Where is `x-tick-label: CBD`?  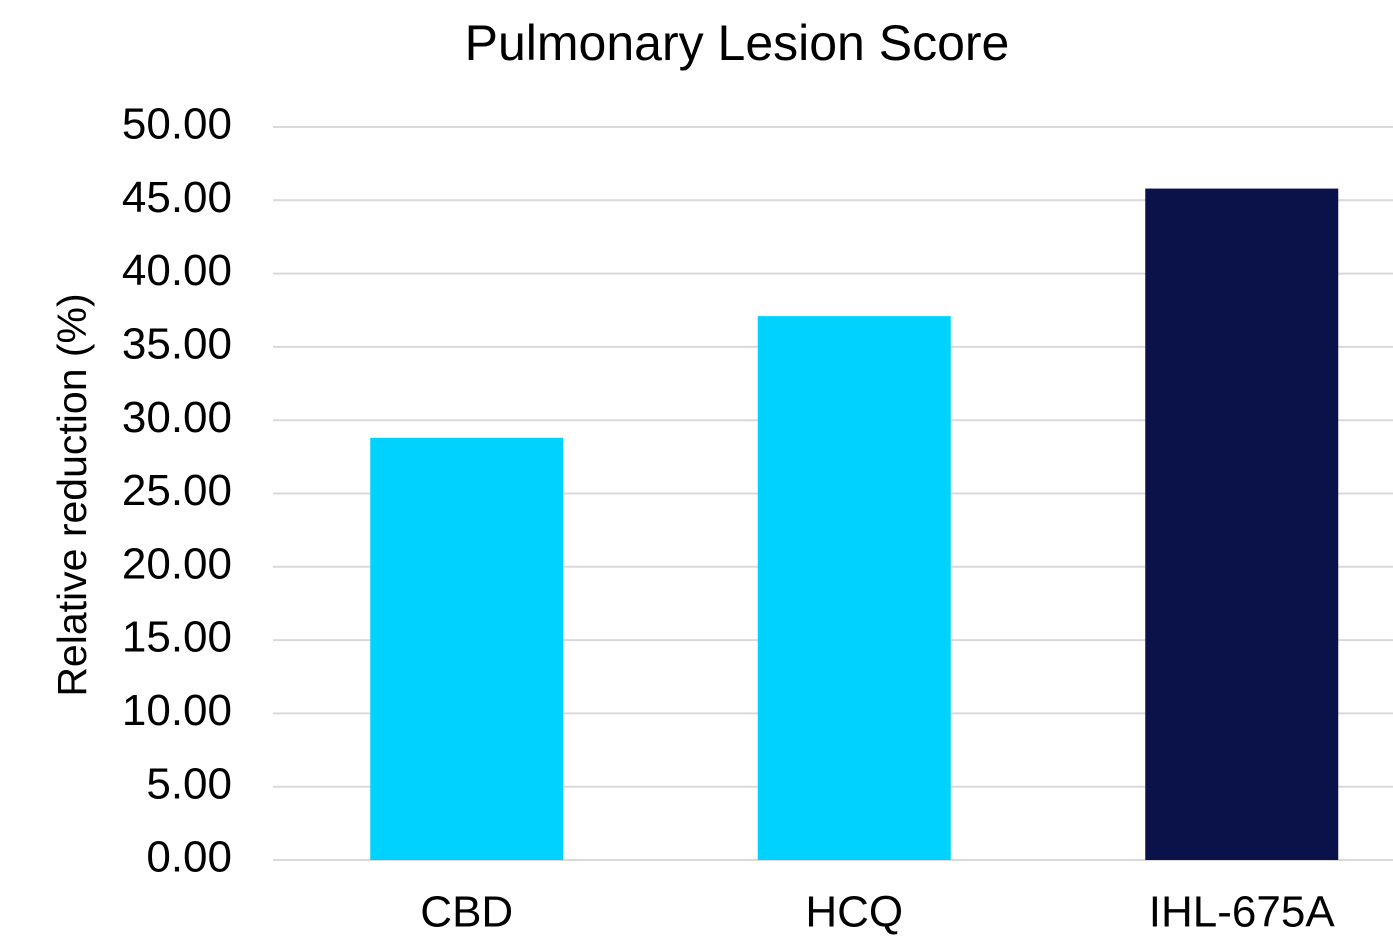 x-tick-label: CBD is located at coordinates (466, 912).